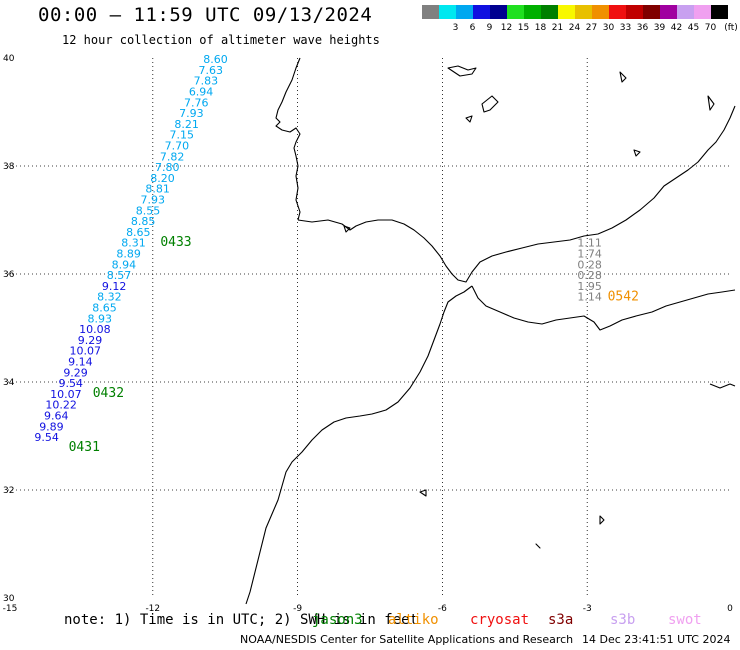 The width and height of the screenshot is (740, 650). Describe the element at coordinates (9, 275) in the screenshot. I see `lat-tick-label: 36` at that location.